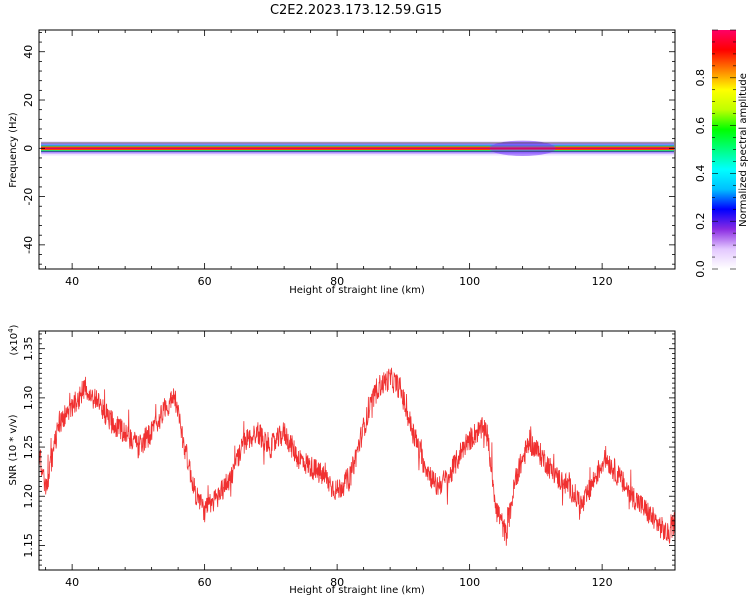 This screenshot has width=750, height=600. Describe the element at coordinates (357, 590) in the screenshot. I see `snr-x-axis-label: Height of straight line (km)` at that location.